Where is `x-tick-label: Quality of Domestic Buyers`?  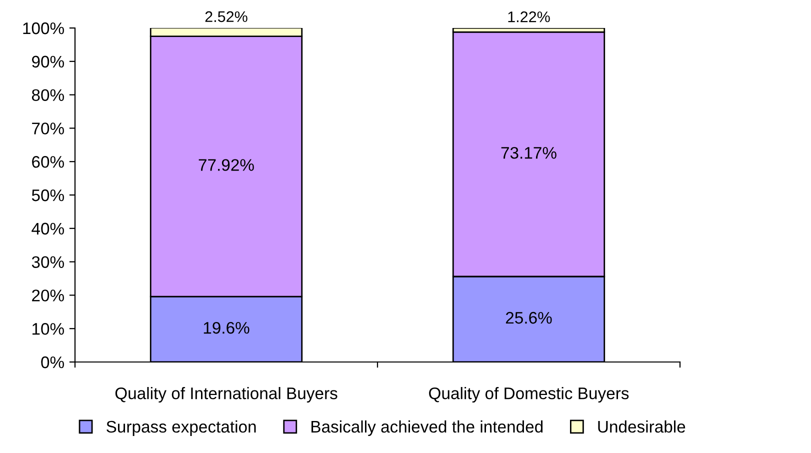 x-tick-label: Quality of Domestic Buyers is located at coordinates (529, 395).